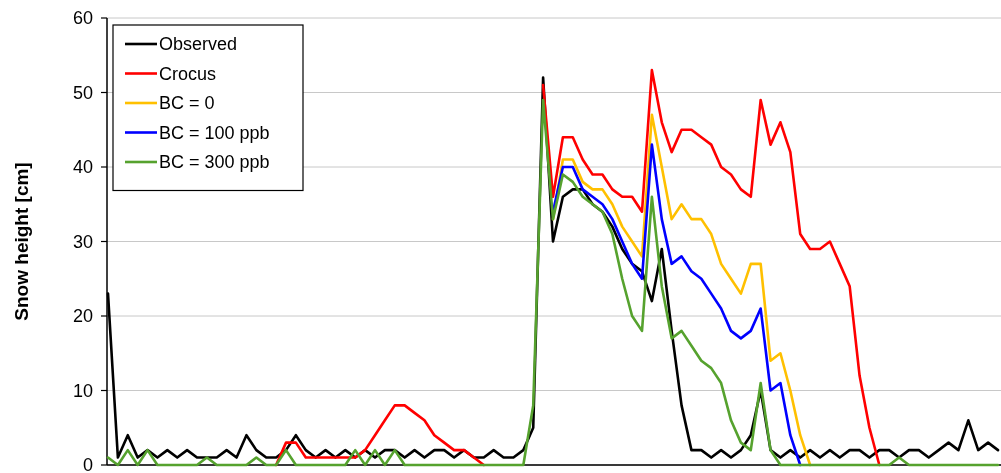 Image resolution: width=1001 pixels, height=473 pixels. Describe the element at coordinates (21, 241) in the screenshot. I see `y-axis-title: Snow height [cm]` at that location.